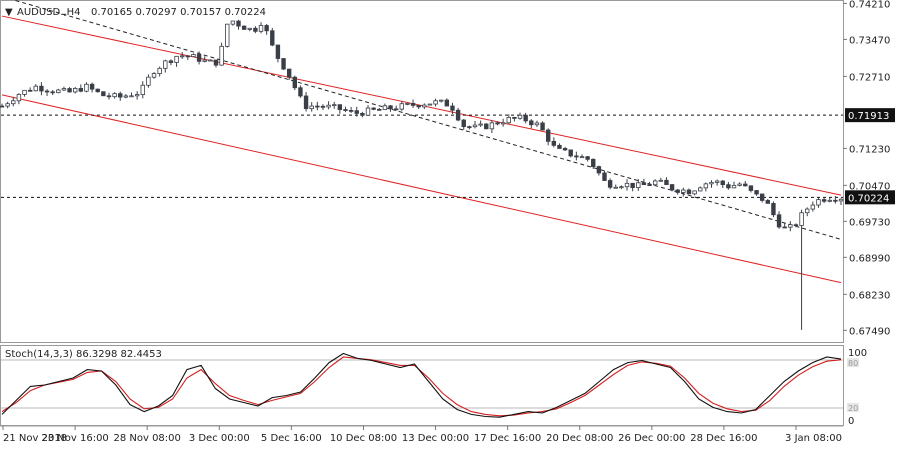  I want to click on ohlc-readout: 0.70165 0.70297 0.70157 0.70224, so click(178, 12).